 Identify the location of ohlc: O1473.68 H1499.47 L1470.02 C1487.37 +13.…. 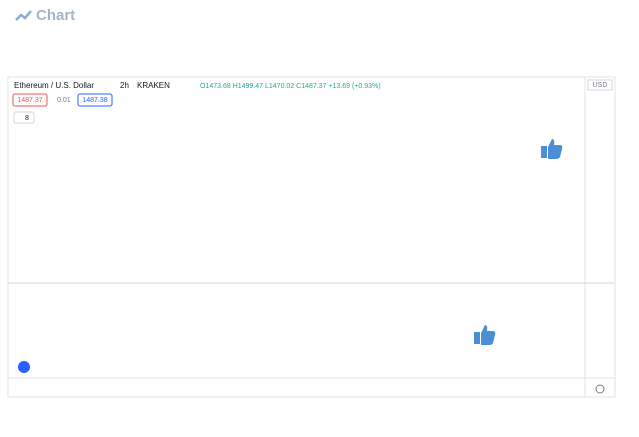
(290, 86).